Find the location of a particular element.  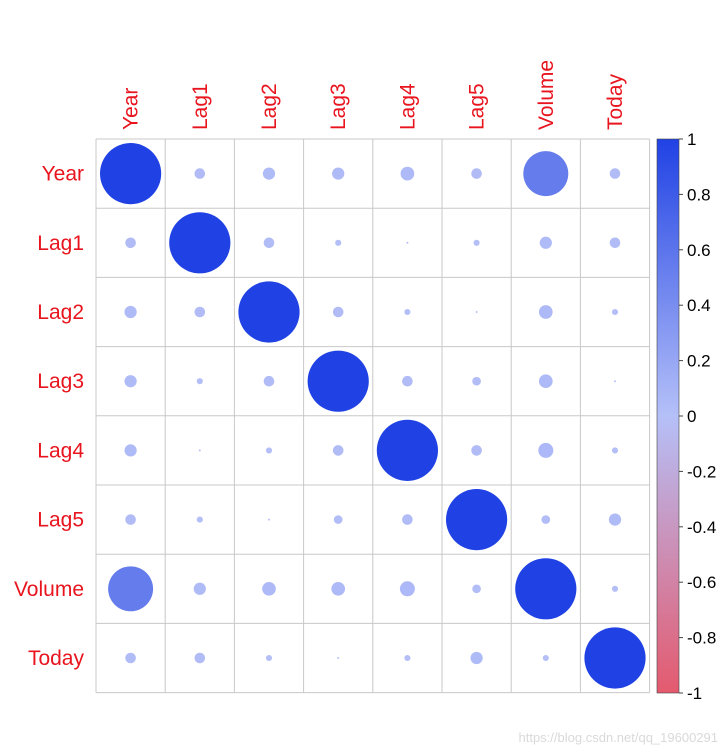

row-label-lag2: Lag2 is located at coordinates (60, 312).